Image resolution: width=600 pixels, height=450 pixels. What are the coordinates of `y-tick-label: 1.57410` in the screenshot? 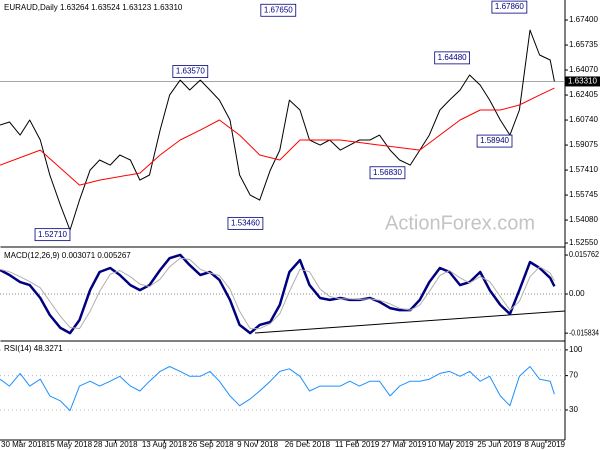 It's located at (583, 169).